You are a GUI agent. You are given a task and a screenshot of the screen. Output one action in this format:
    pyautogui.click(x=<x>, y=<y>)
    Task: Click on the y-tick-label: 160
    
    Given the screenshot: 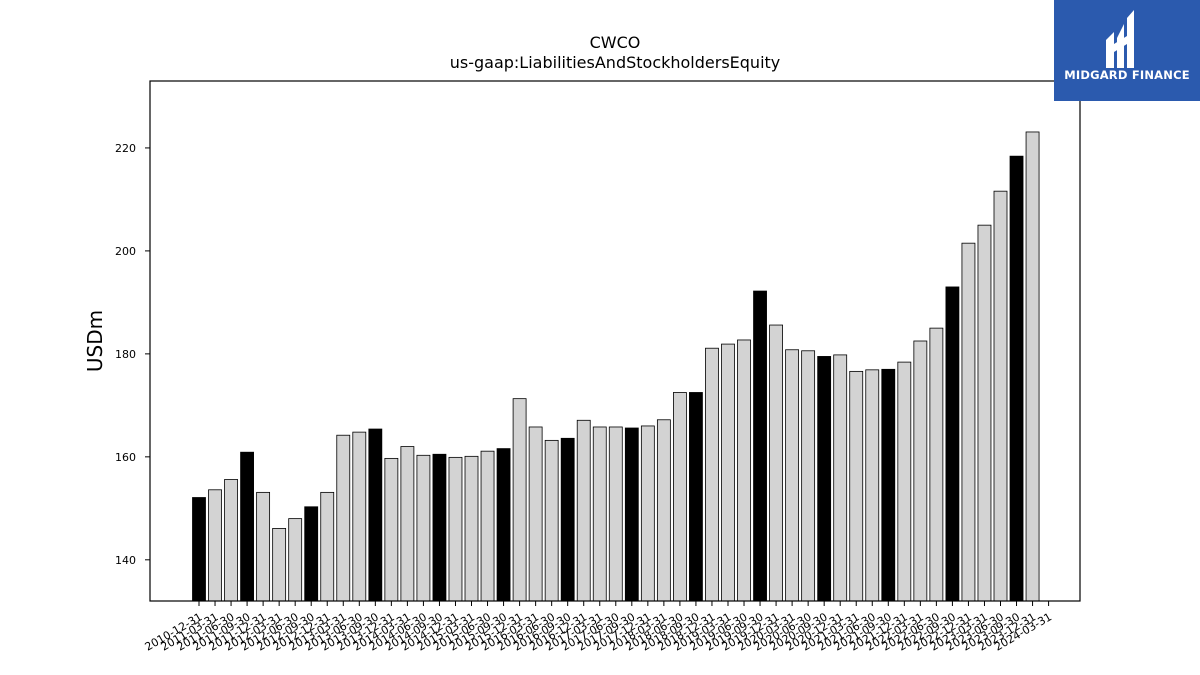 What is the action you would take?
    pyautogui.click(x=125, y=457)
    